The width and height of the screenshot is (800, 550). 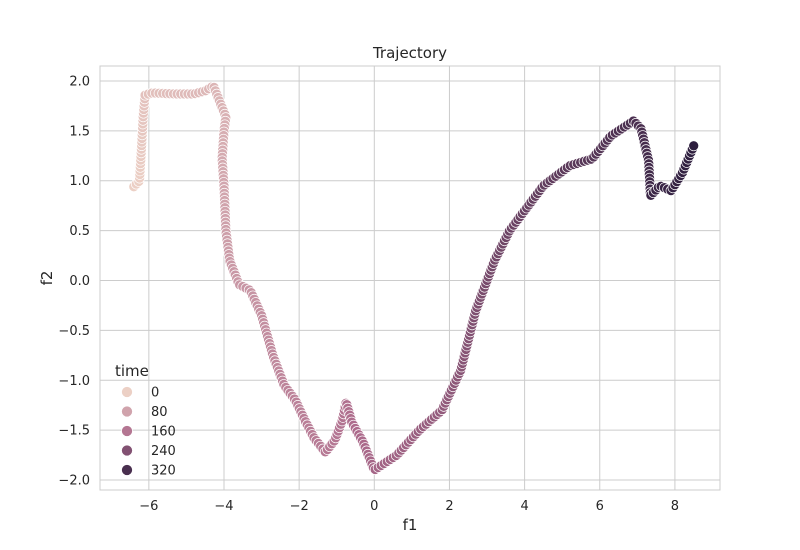 I want to click on y-axis-ticks: −2.0 −1.5 −1.0 −0.5 0.0 0.5 1.0 1.5 2.0, so click(x=74, y=281).